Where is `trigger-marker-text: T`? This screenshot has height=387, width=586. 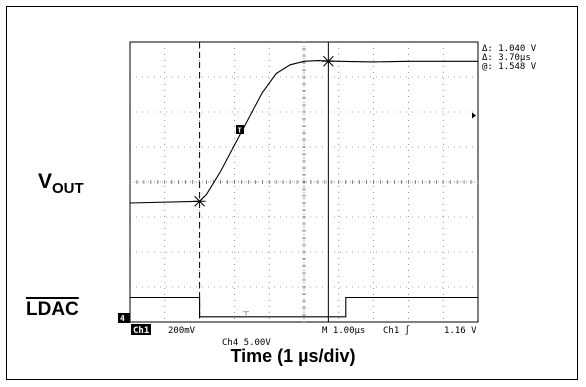
trigger-marker-text: T is located at coordinates (240, 131).